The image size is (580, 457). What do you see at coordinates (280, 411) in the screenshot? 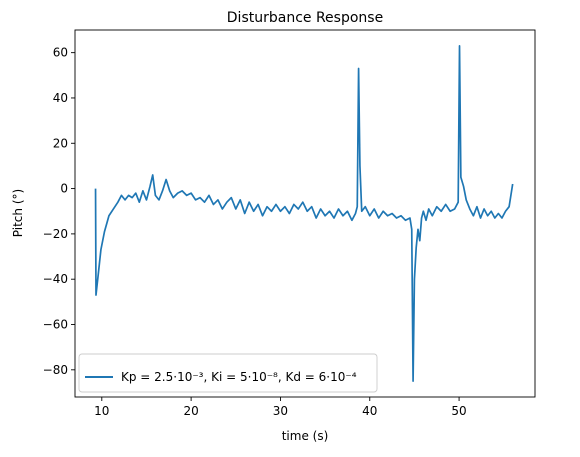
I see `x-tick-label: 30` at bounding box center [280, 411].